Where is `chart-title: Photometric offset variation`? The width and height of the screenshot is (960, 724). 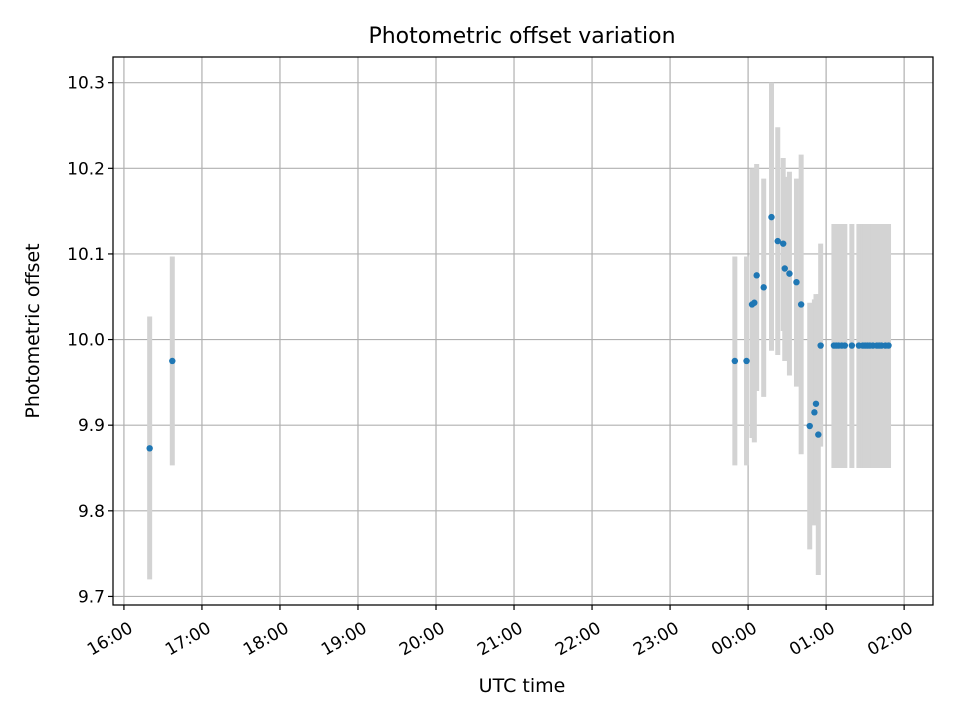
chart-title: Photometric offset variation is located at coordinates (521, 36).